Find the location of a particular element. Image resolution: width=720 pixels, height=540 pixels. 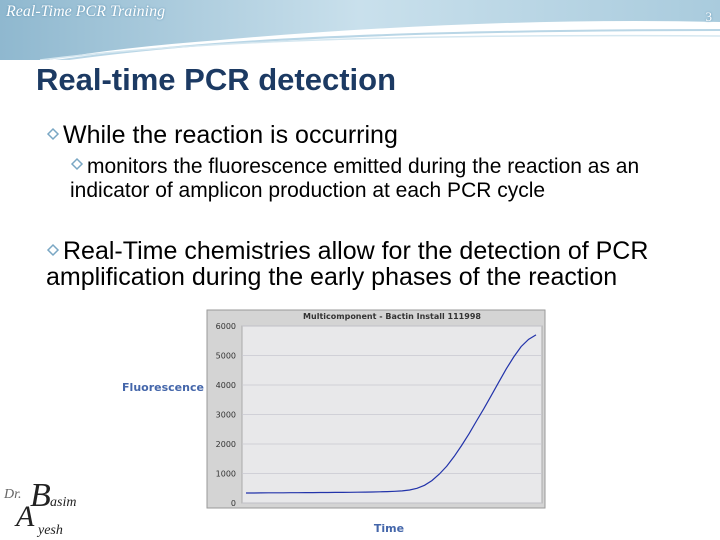

y-tick-label: 4000 is located at coordinates (226, 385).